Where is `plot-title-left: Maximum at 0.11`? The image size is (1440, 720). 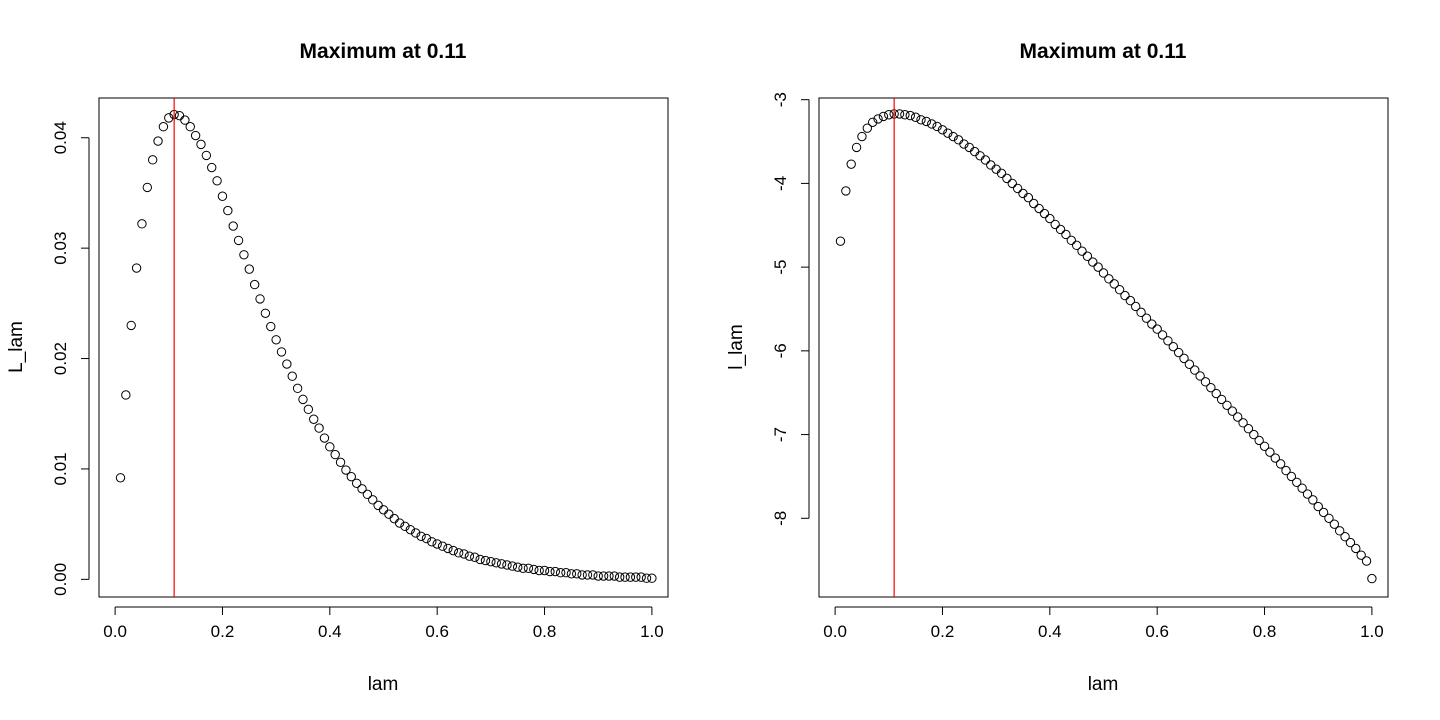 plot-title-left: Maximum at 0.11 is located at coordinates (383, 51).